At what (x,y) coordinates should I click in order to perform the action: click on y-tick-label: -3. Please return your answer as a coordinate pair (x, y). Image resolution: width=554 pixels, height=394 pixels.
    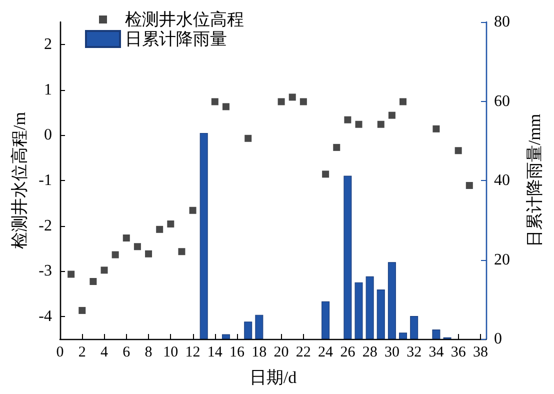
    Looking at the image, I should click on (45, 271).